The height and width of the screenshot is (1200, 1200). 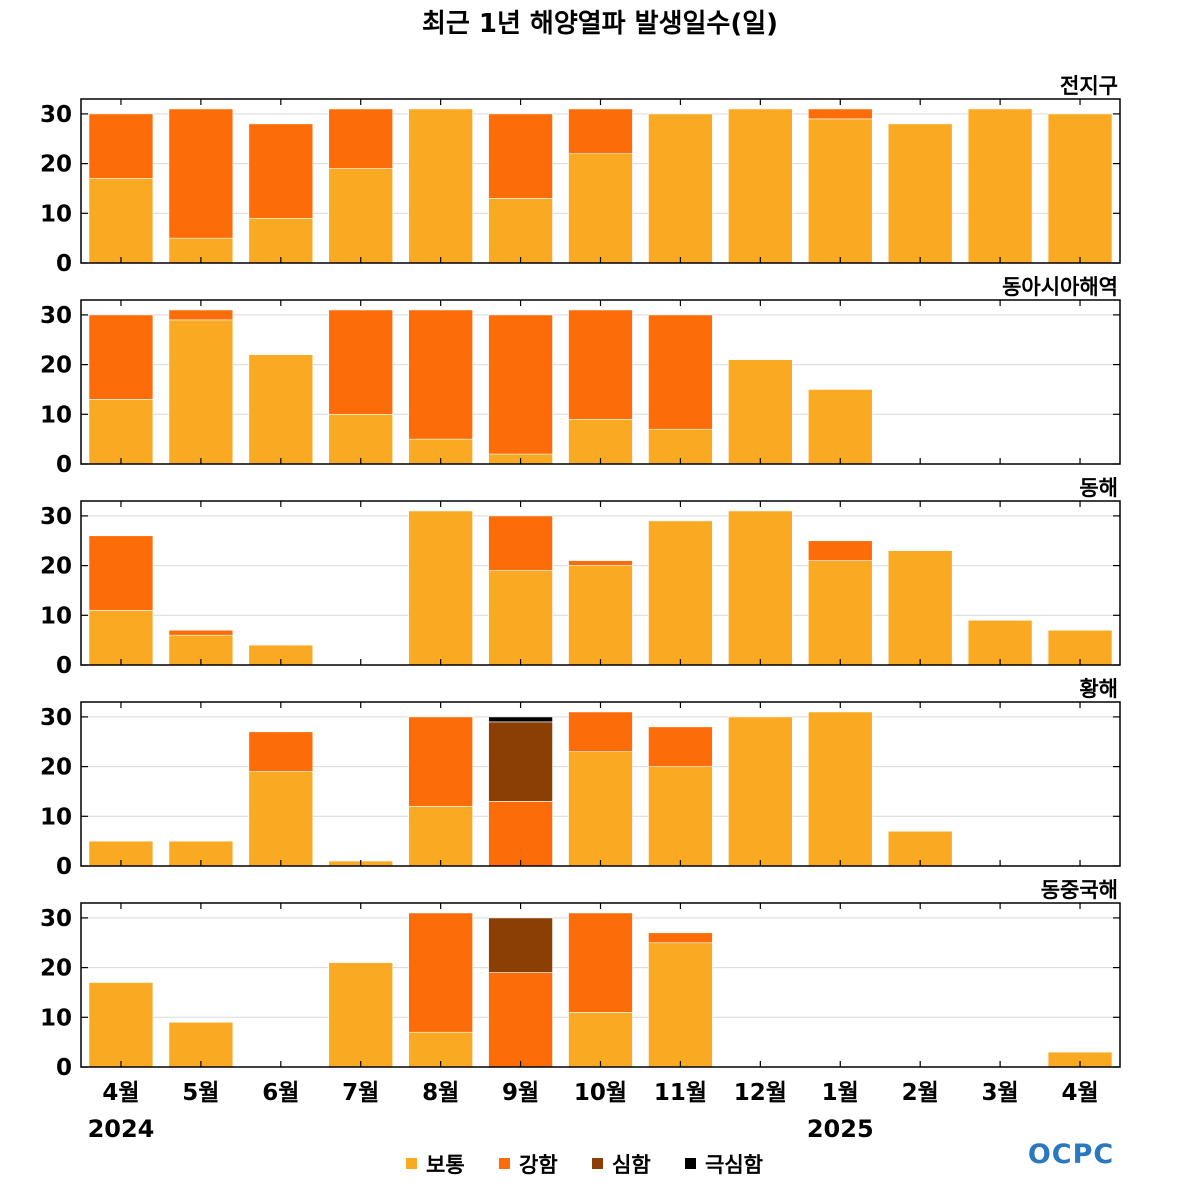 I want to click on legend-item-강함: 강함, so click(x=528, y=1165).